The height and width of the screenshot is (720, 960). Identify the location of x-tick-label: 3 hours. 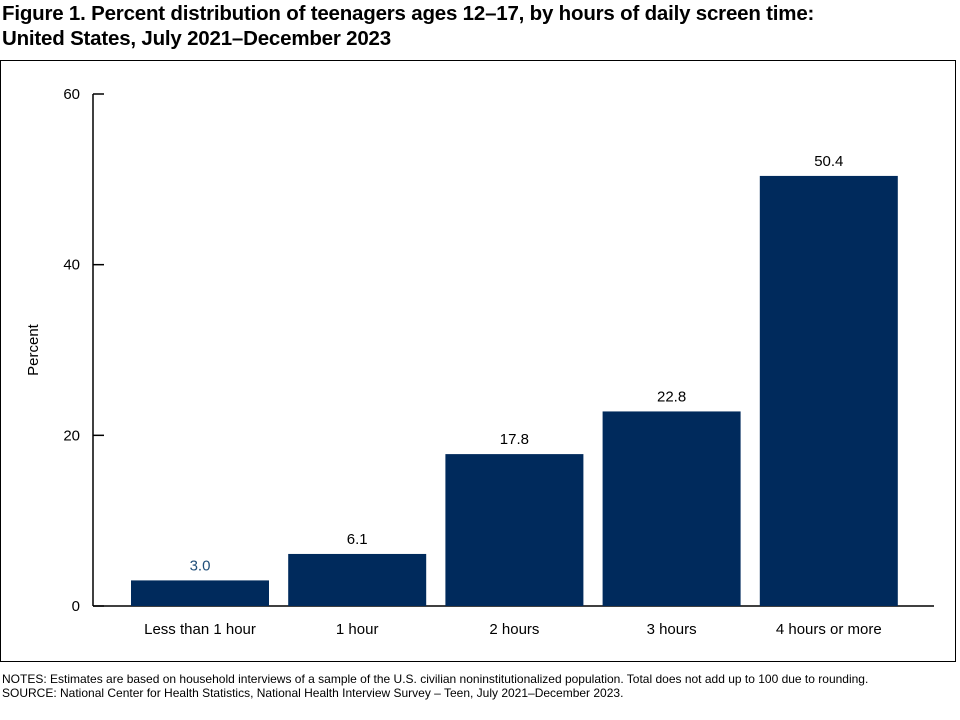
(672, 629).